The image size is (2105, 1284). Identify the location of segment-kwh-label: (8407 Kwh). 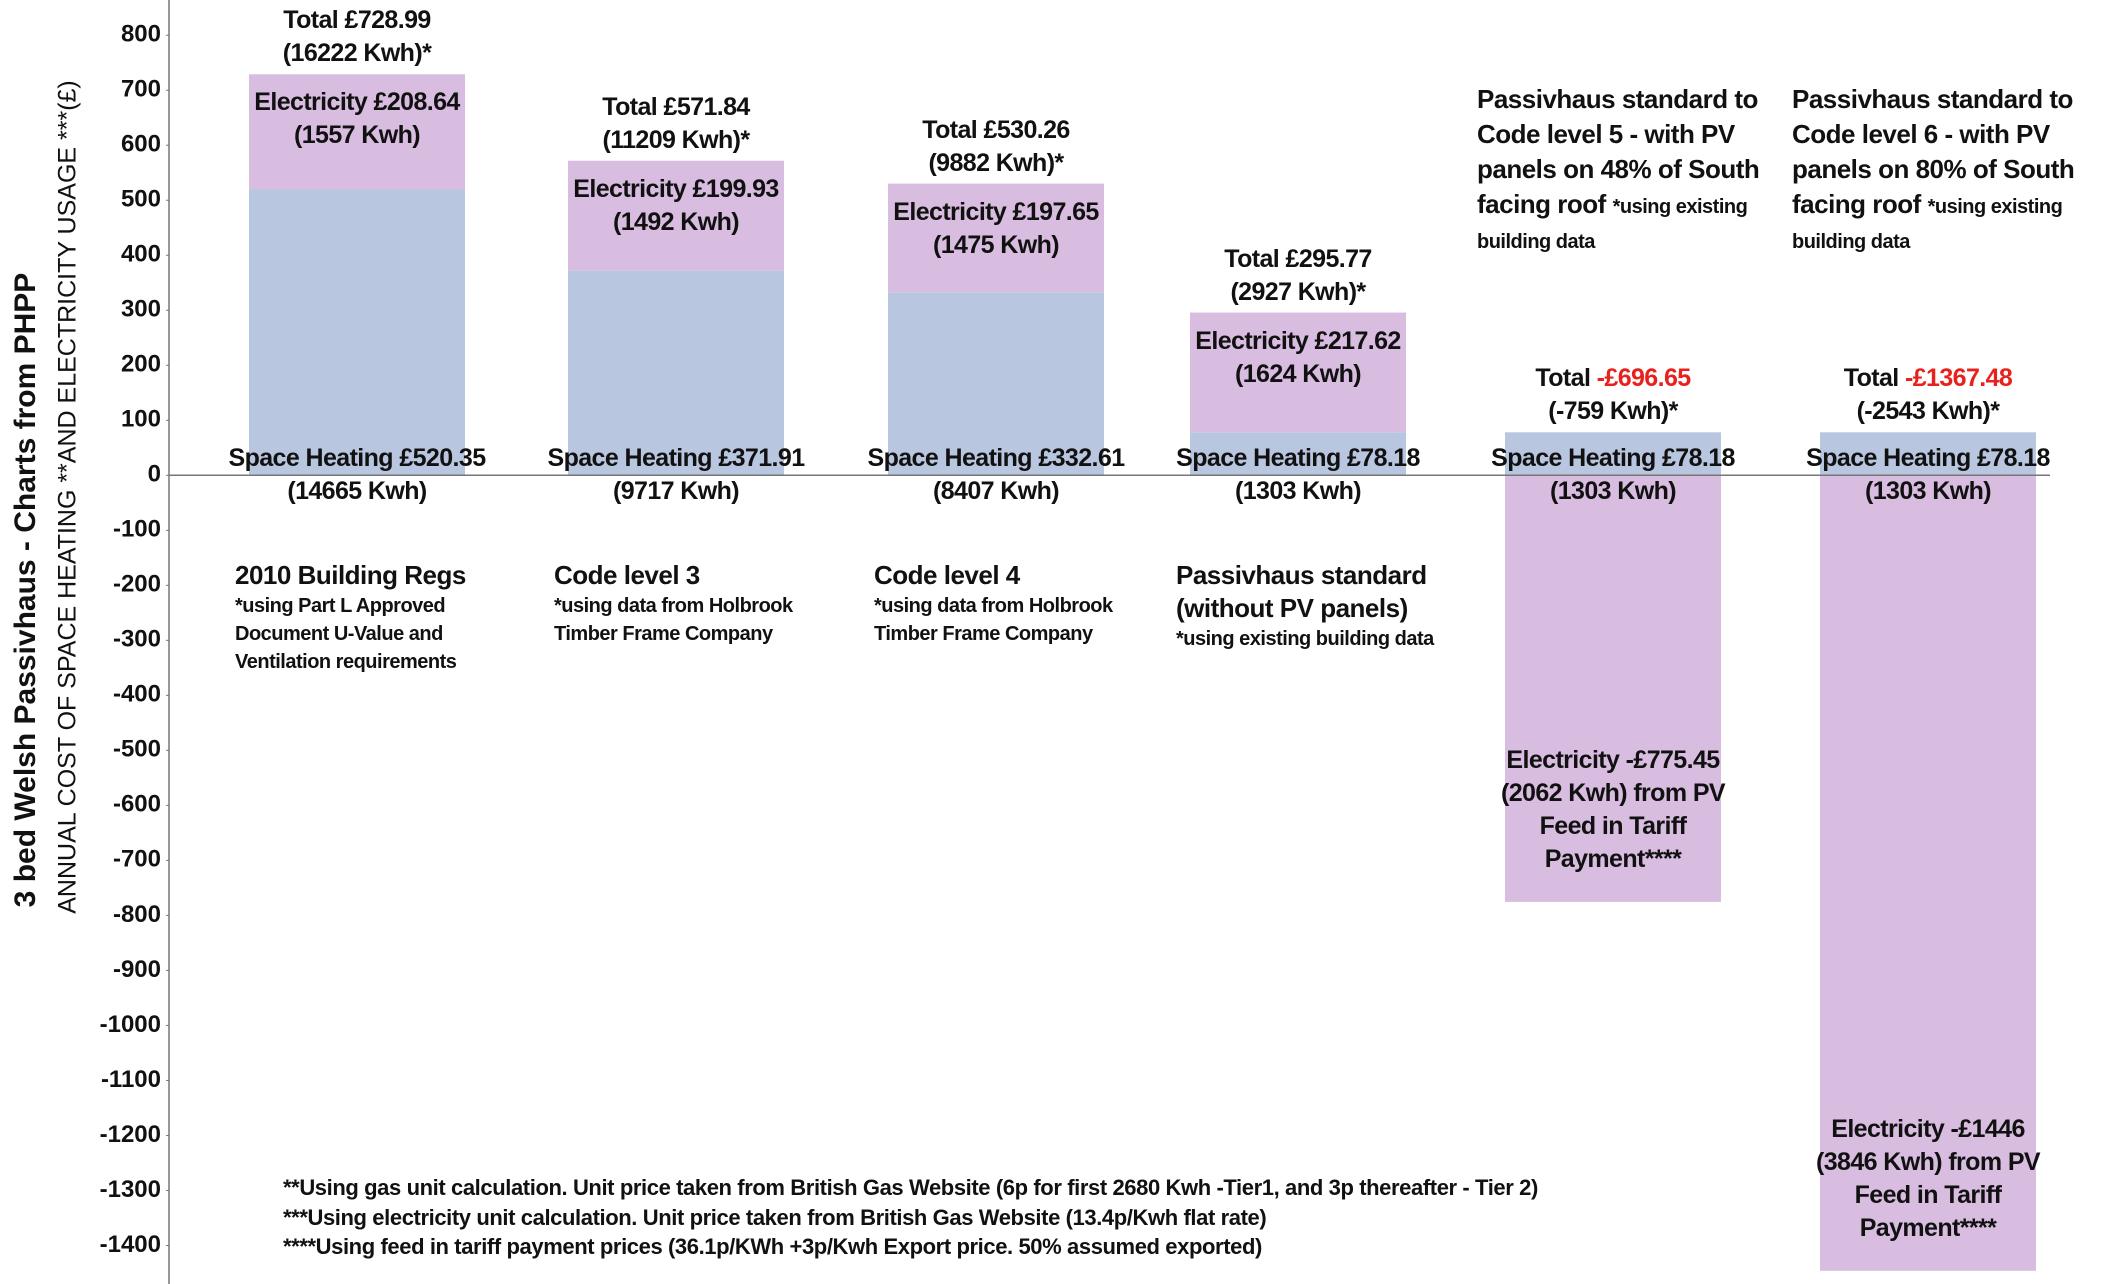
(996, 491).